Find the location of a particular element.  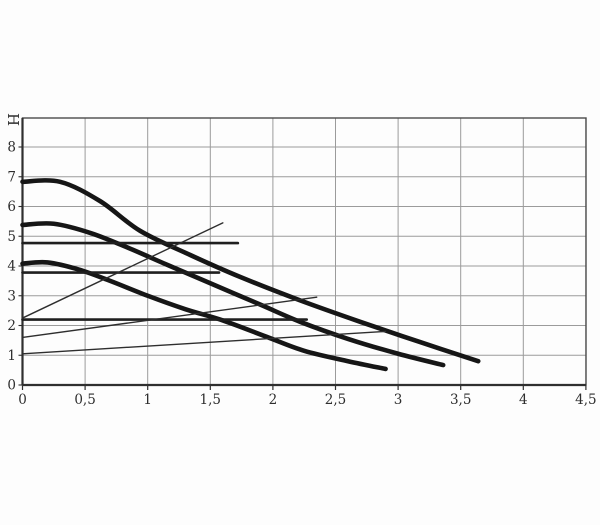

y-tick-label: 6 is located at coordinates (11, 207).